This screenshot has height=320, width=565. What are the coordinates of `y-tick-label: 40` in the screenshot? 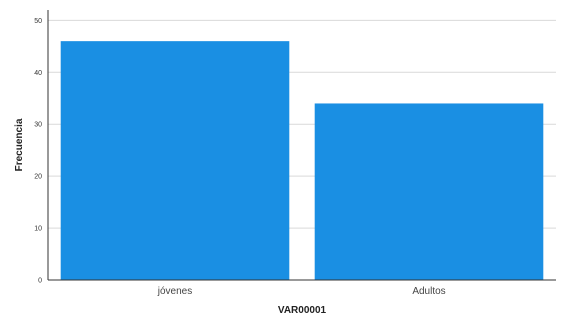 It's located at (38, 73).